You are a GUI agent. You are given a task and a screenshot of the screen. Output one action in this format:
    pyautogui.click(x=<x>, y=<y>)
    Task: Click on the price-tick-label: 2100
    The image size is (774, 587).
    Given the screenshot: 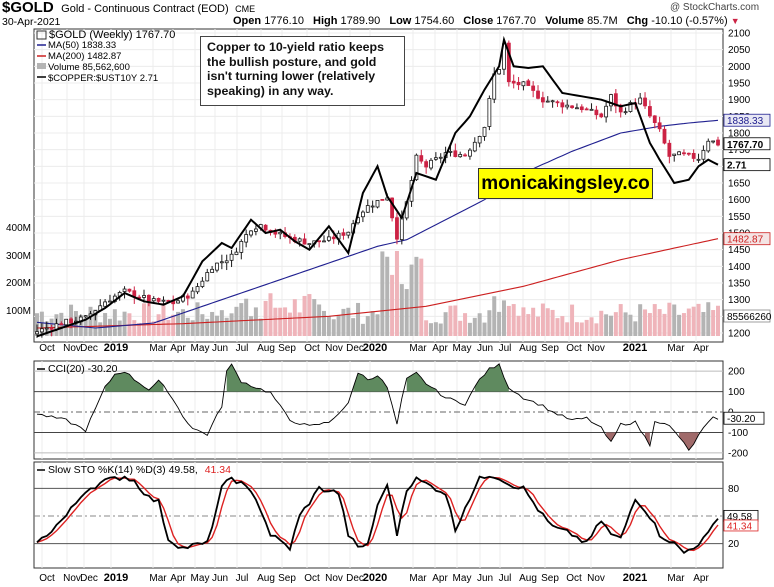 What is the action you would take?
    pyautogui.click(x=739, y=34)
    